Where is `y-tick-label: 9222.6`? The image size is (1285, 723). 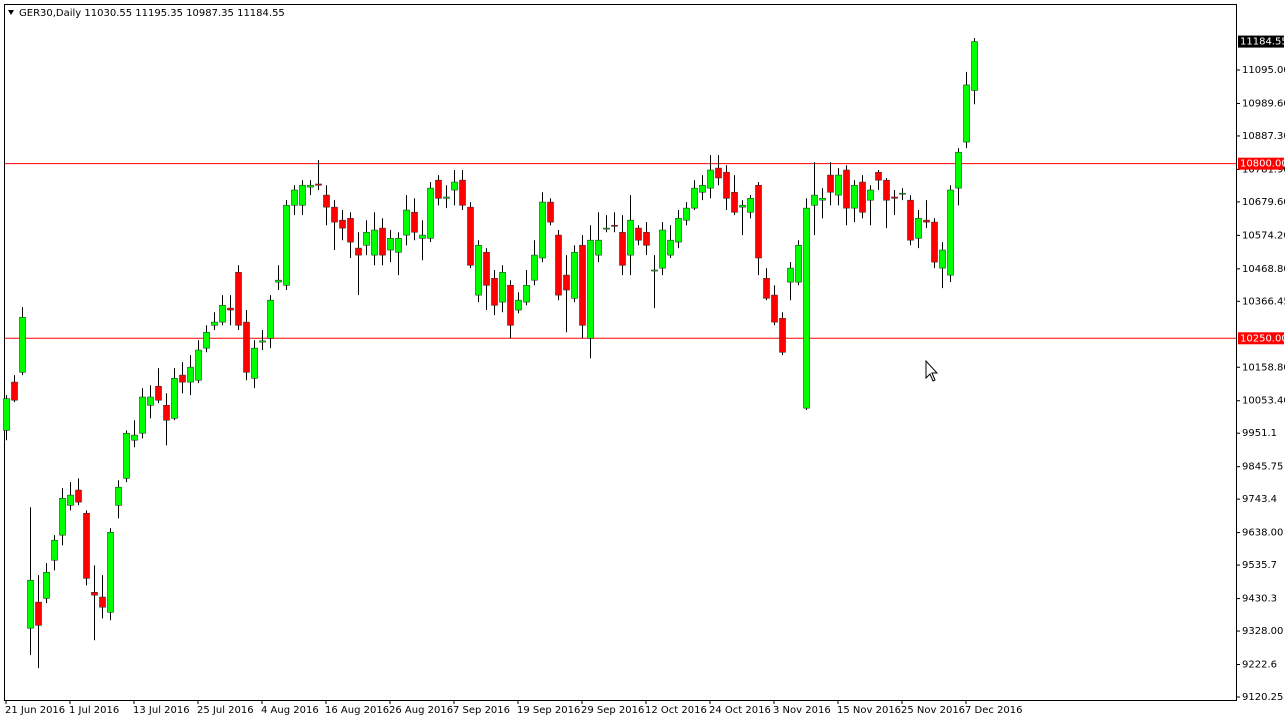
y-tick-label: 9222.6 is located at coordinates (1259, 665).